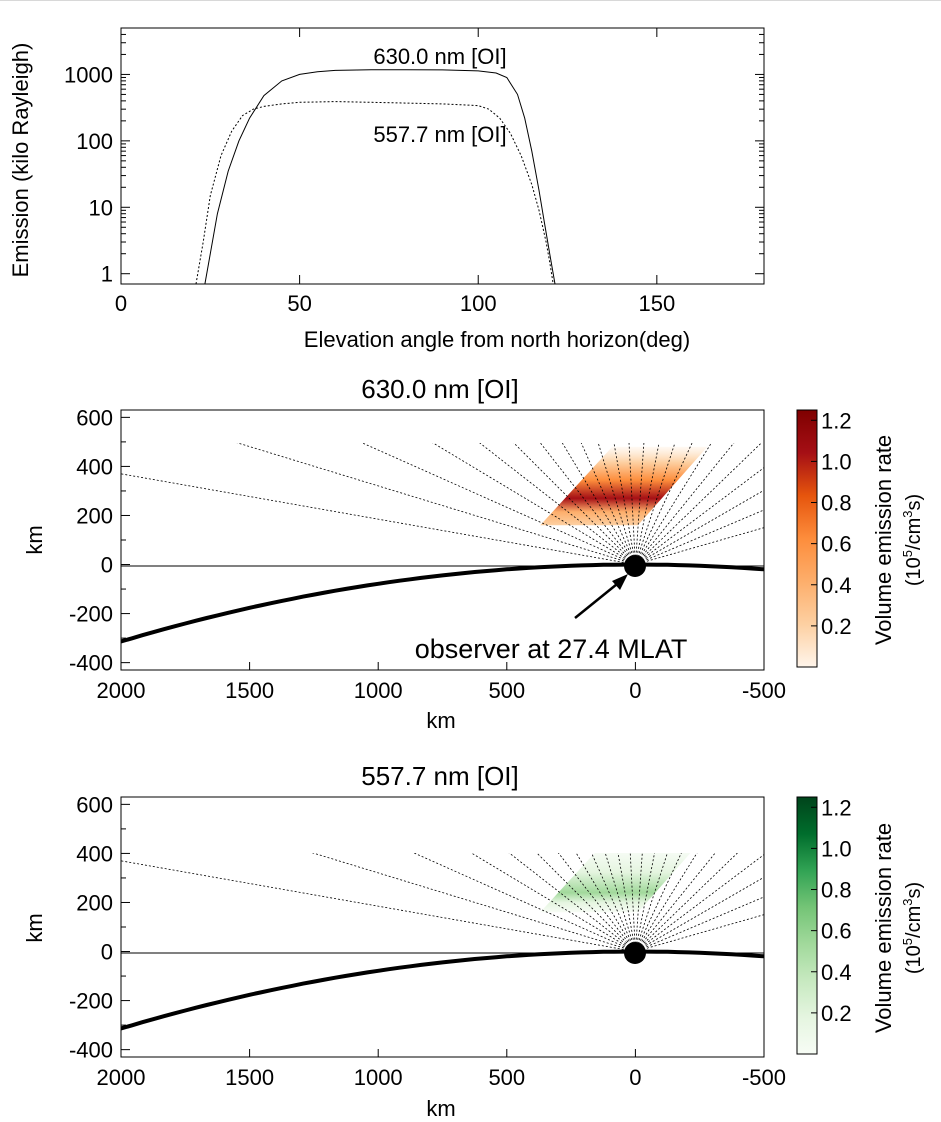 The image size is (941, 1122). What do you see at coordinates (299, 303) in the screenshot?
I see `x-tick-label: 50` at bounding box center [299, 303].